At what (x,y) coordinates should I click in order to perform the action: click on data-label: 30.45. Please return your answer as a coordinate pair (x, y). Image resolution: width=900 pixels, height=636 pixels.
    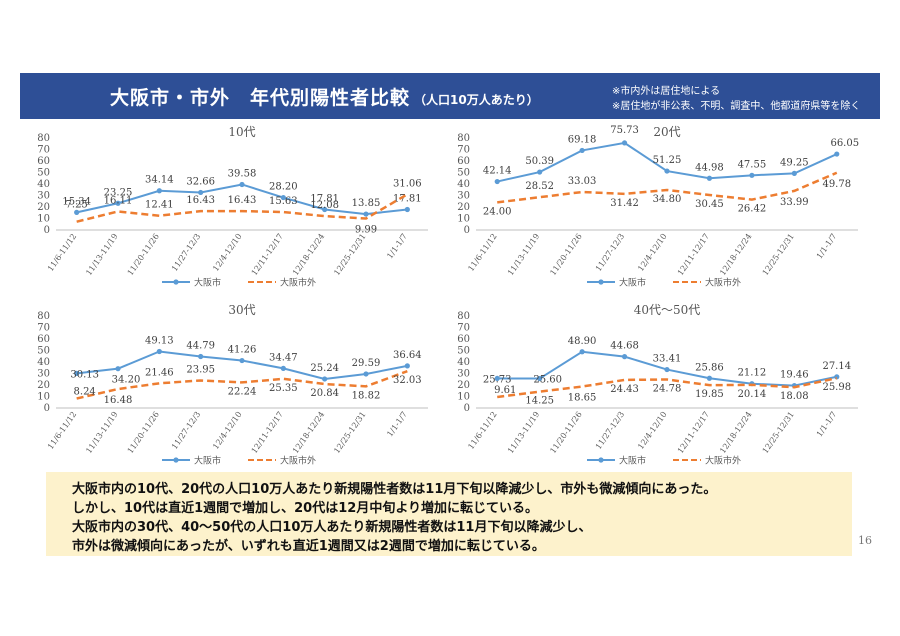
    Looking at the image, I should click on (709, 204).